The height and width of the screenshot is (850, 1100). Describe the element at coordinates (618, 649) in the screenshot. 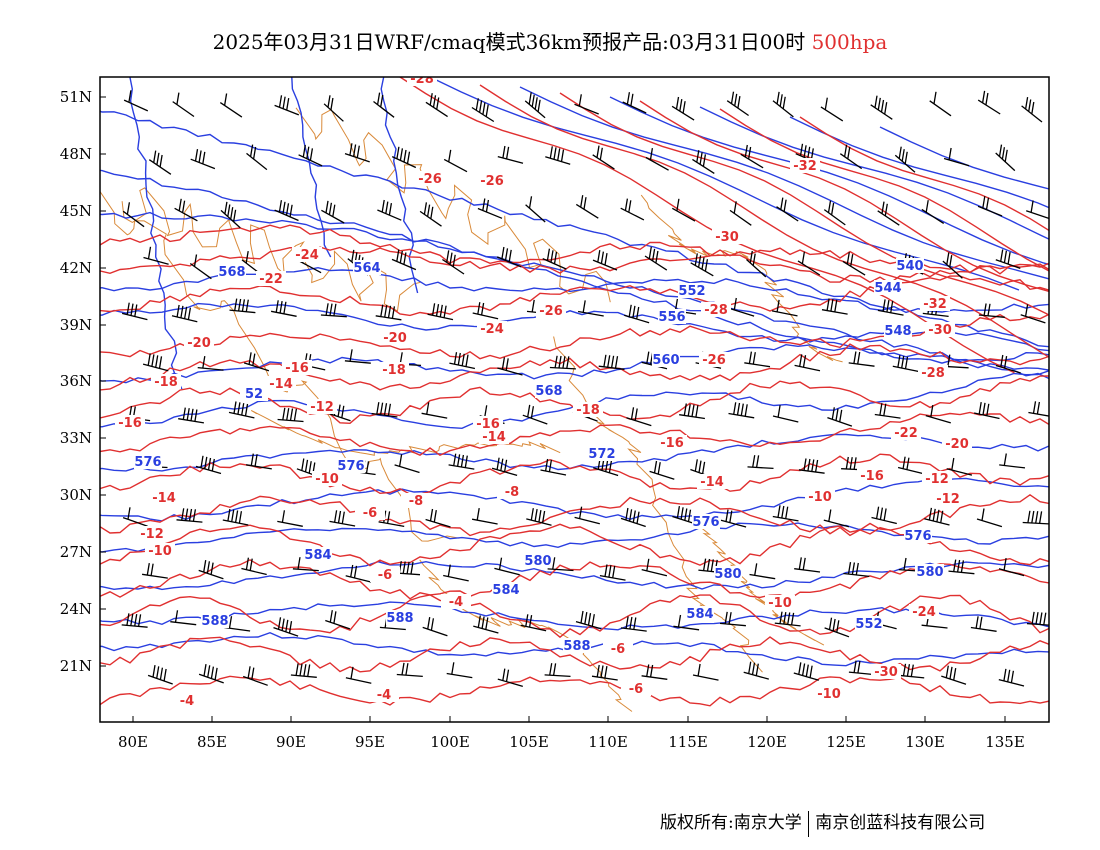

I see `temperature-label: -6` at that location.